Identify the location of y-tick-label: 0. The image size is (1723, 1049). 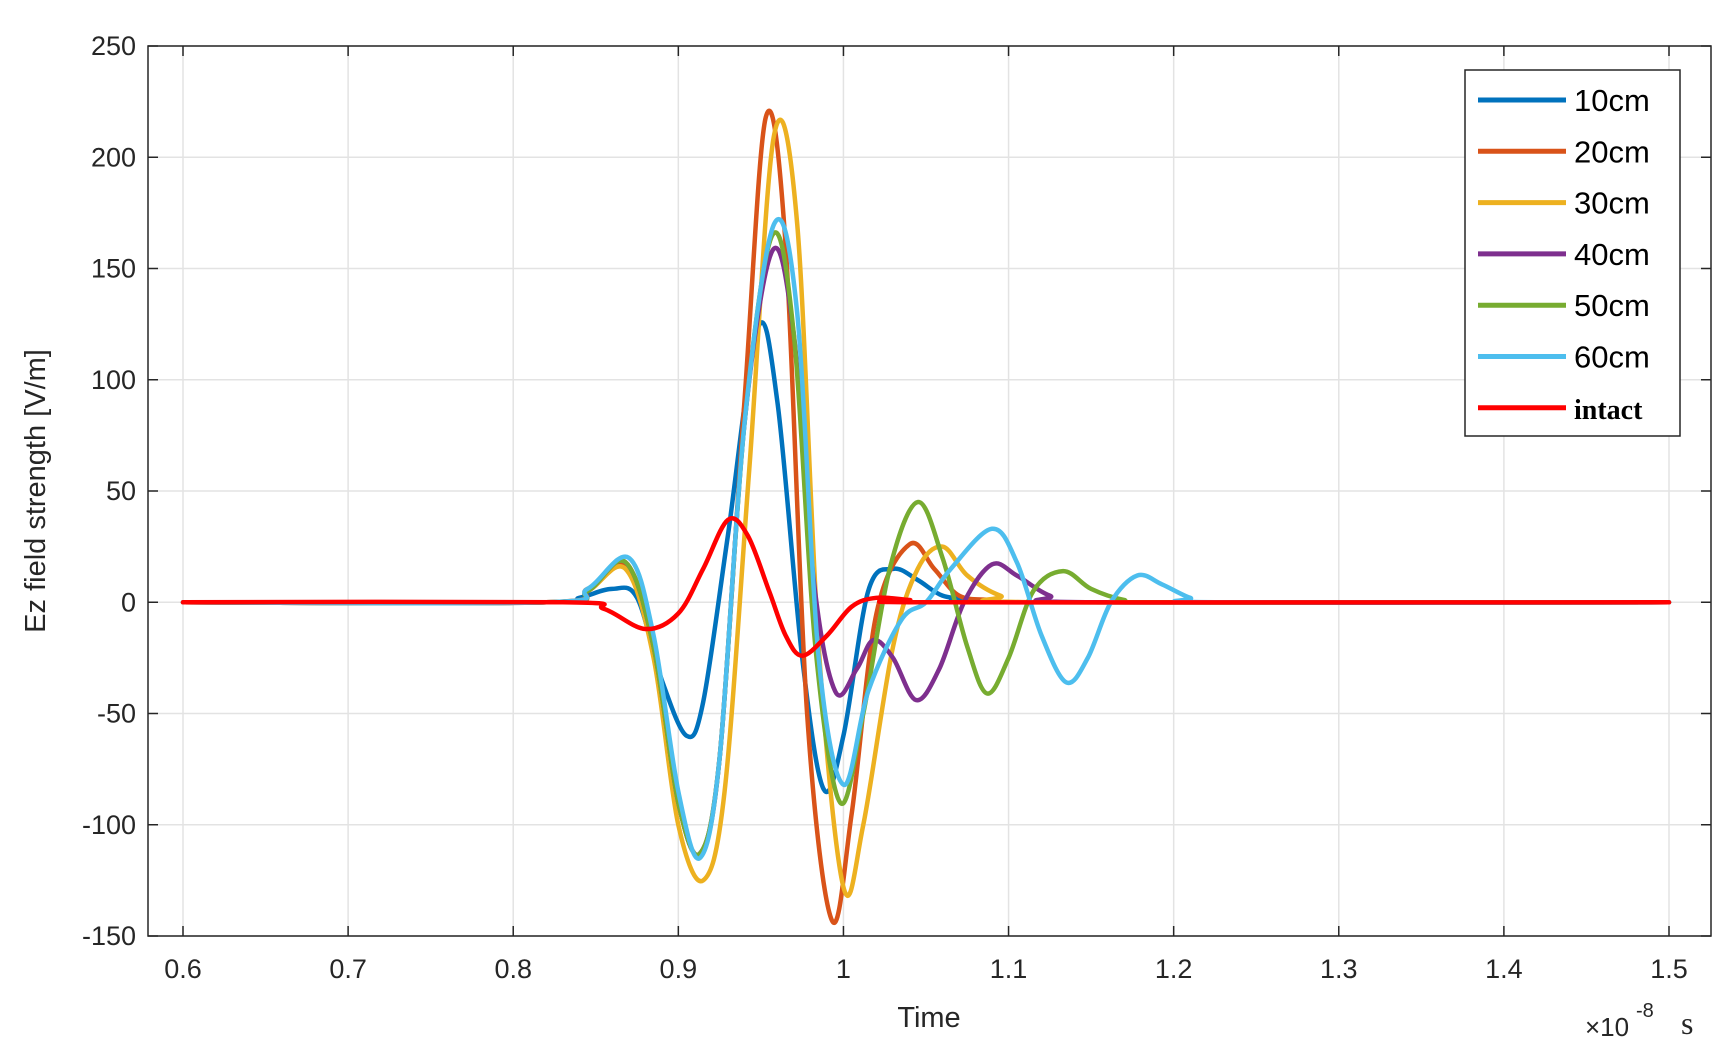
(128, 602).